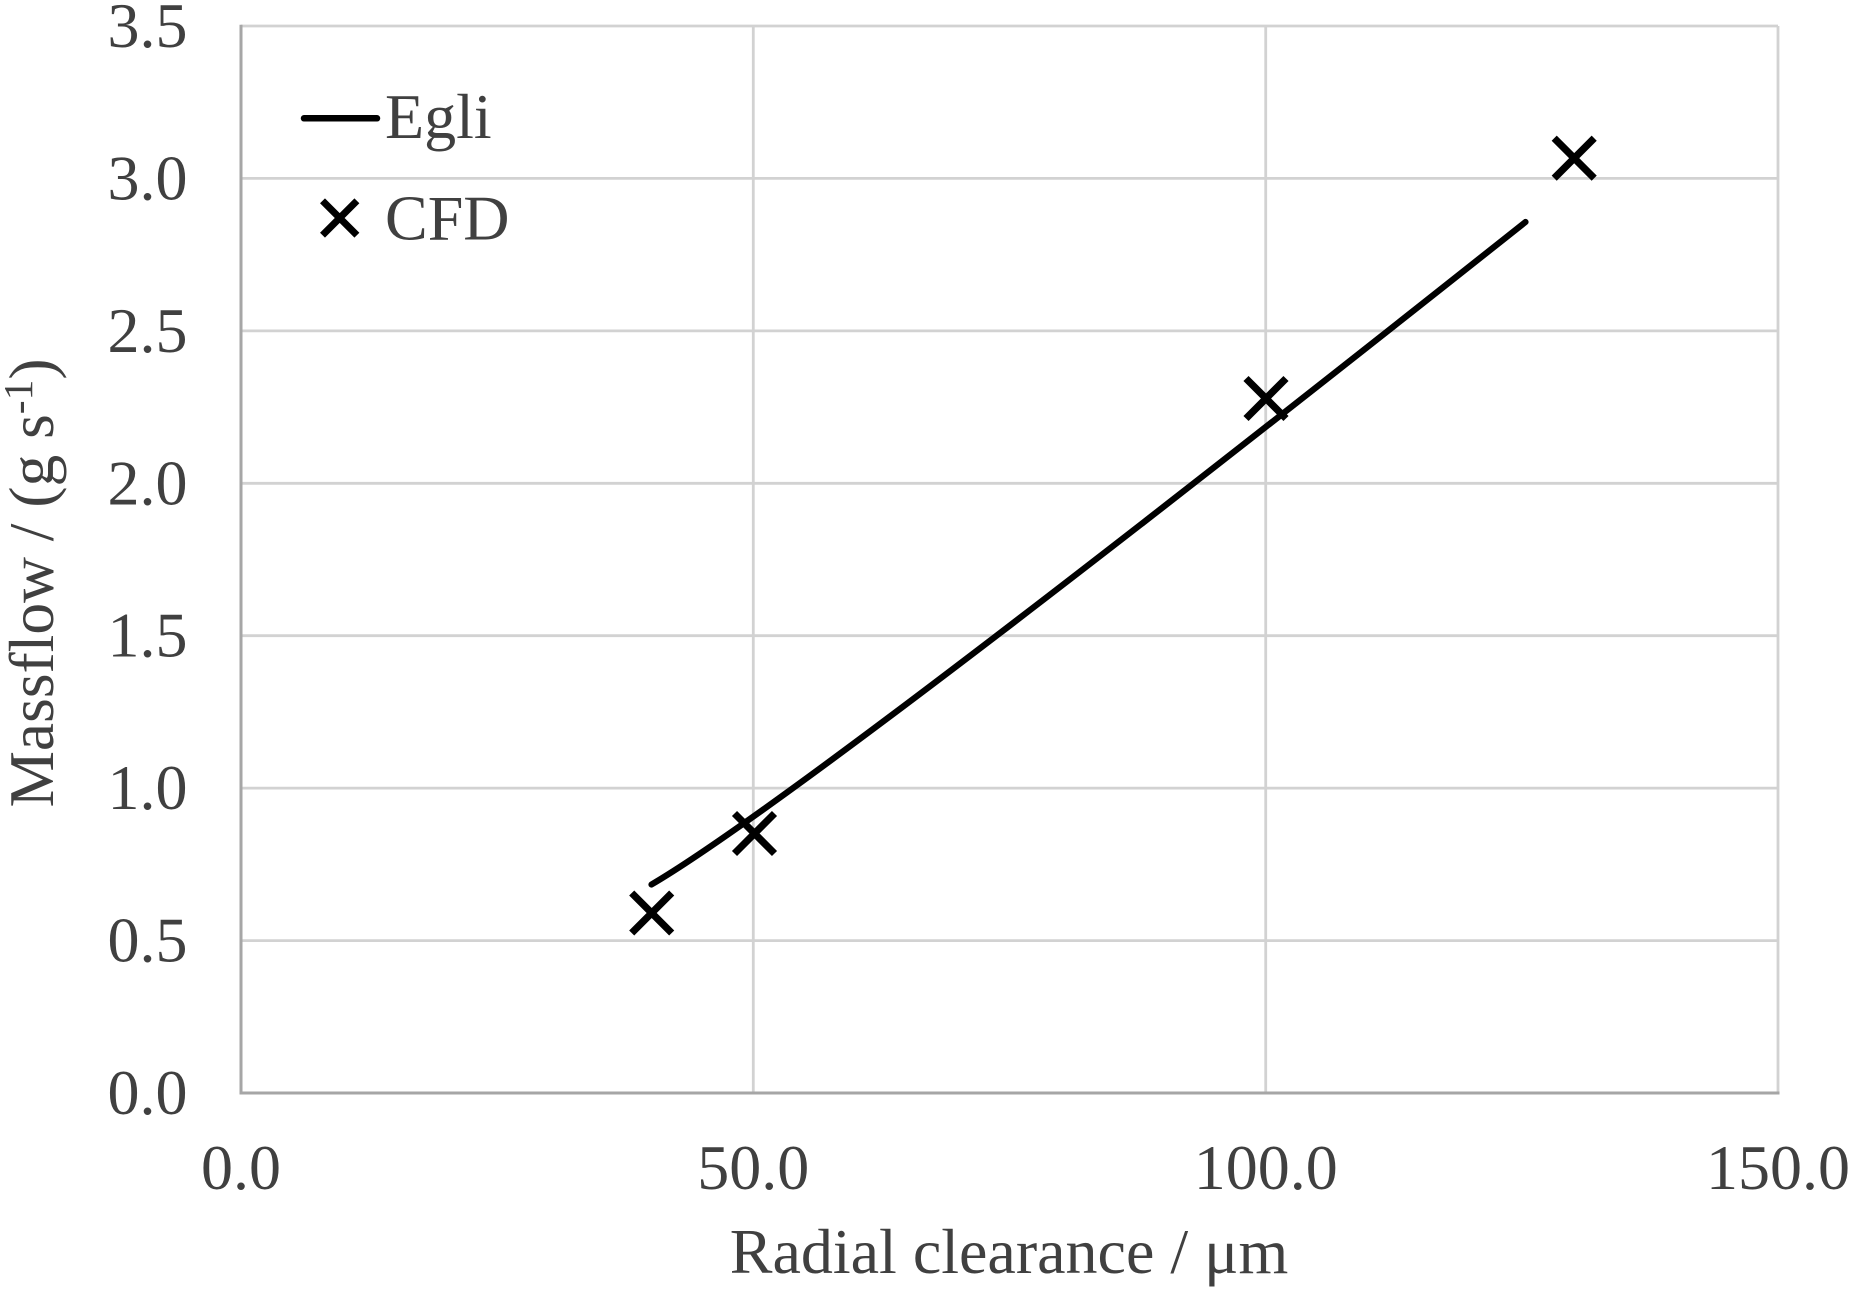  I want to click on svg-text: Massflow / (g s-1), so click(33, 582).